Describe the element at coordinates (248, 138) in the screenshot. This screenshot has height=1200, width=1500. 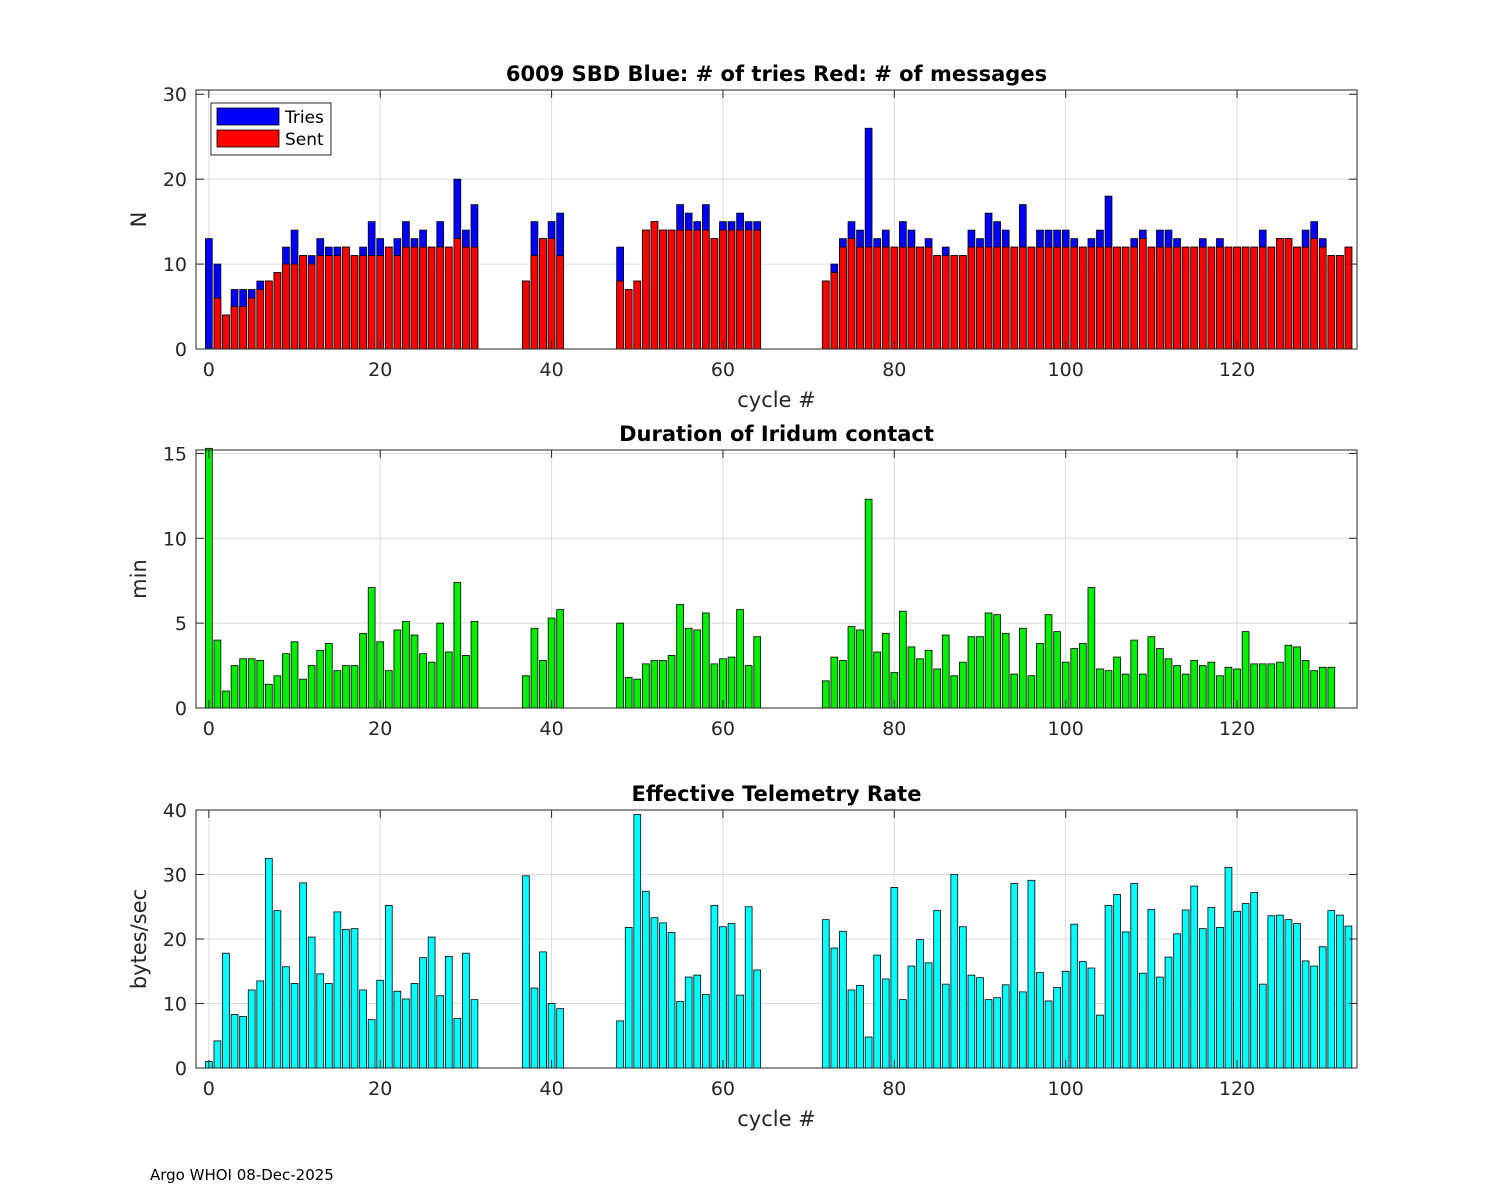
I see `legend-swatch-sent` at that location.